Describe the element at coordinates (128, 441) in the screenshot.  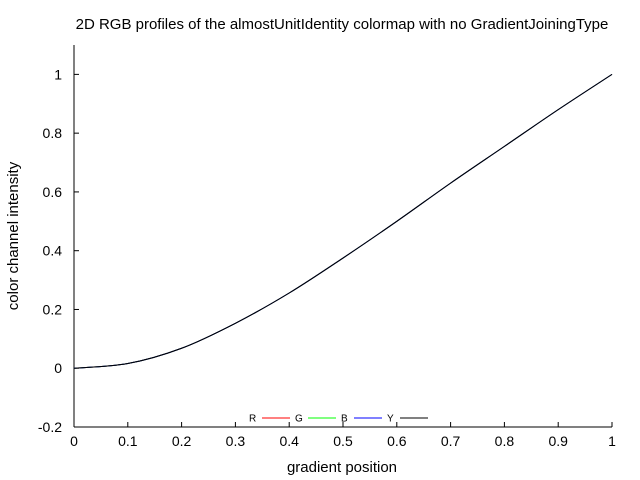
I see `x-tick-label: 0.1` at that location.